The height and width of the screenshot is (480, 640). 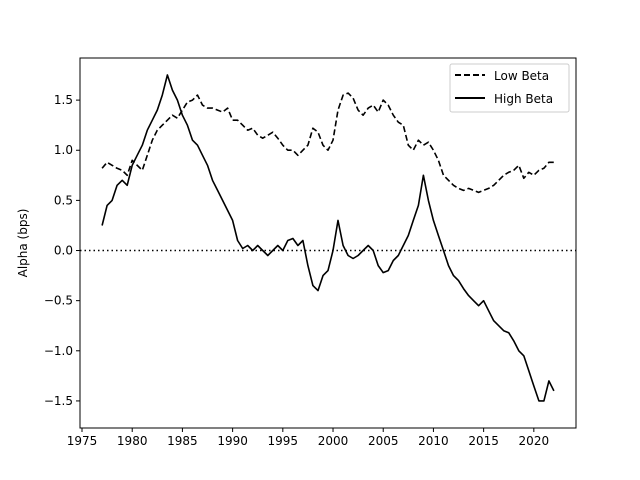 I want to click on y-tick-label: −1.0, so click(x=58, y=351).